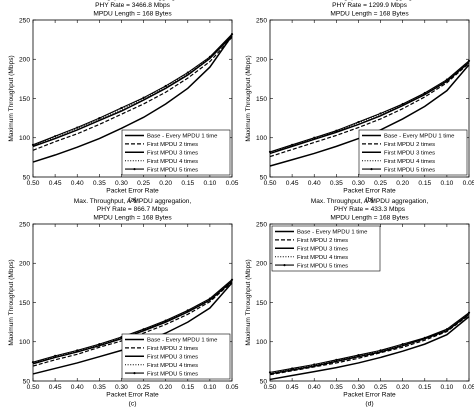  I want to click on panel-label: (c), so click(133, 404).